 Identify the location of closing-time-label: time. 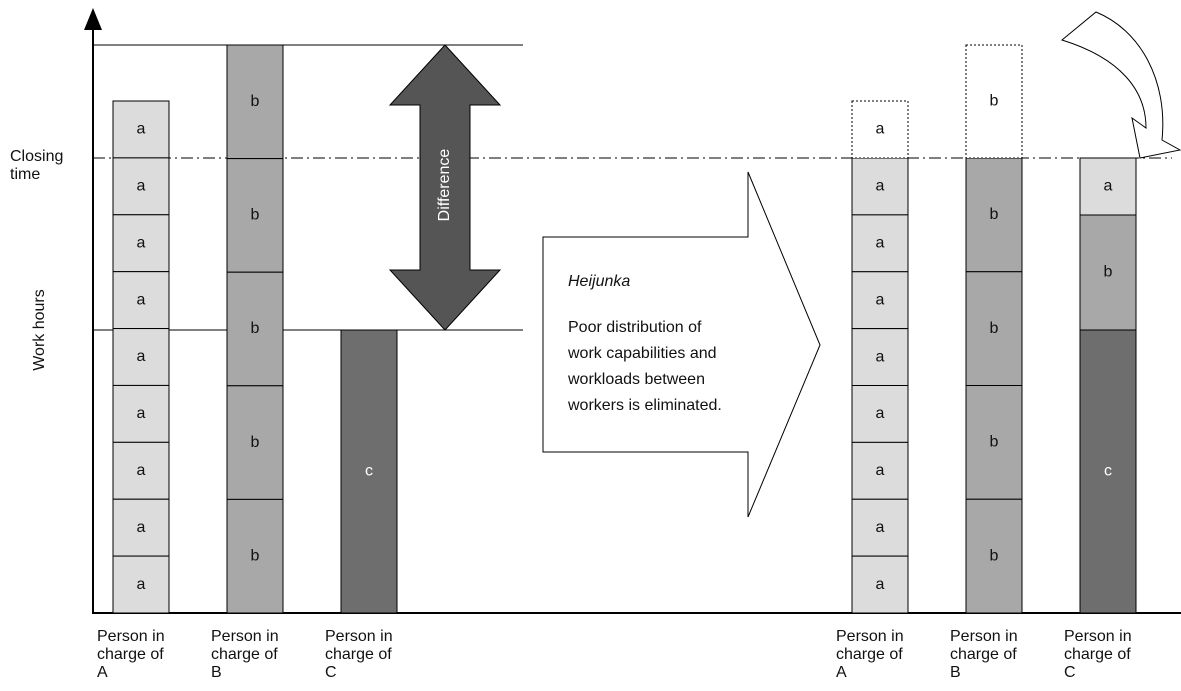
(25, 174).